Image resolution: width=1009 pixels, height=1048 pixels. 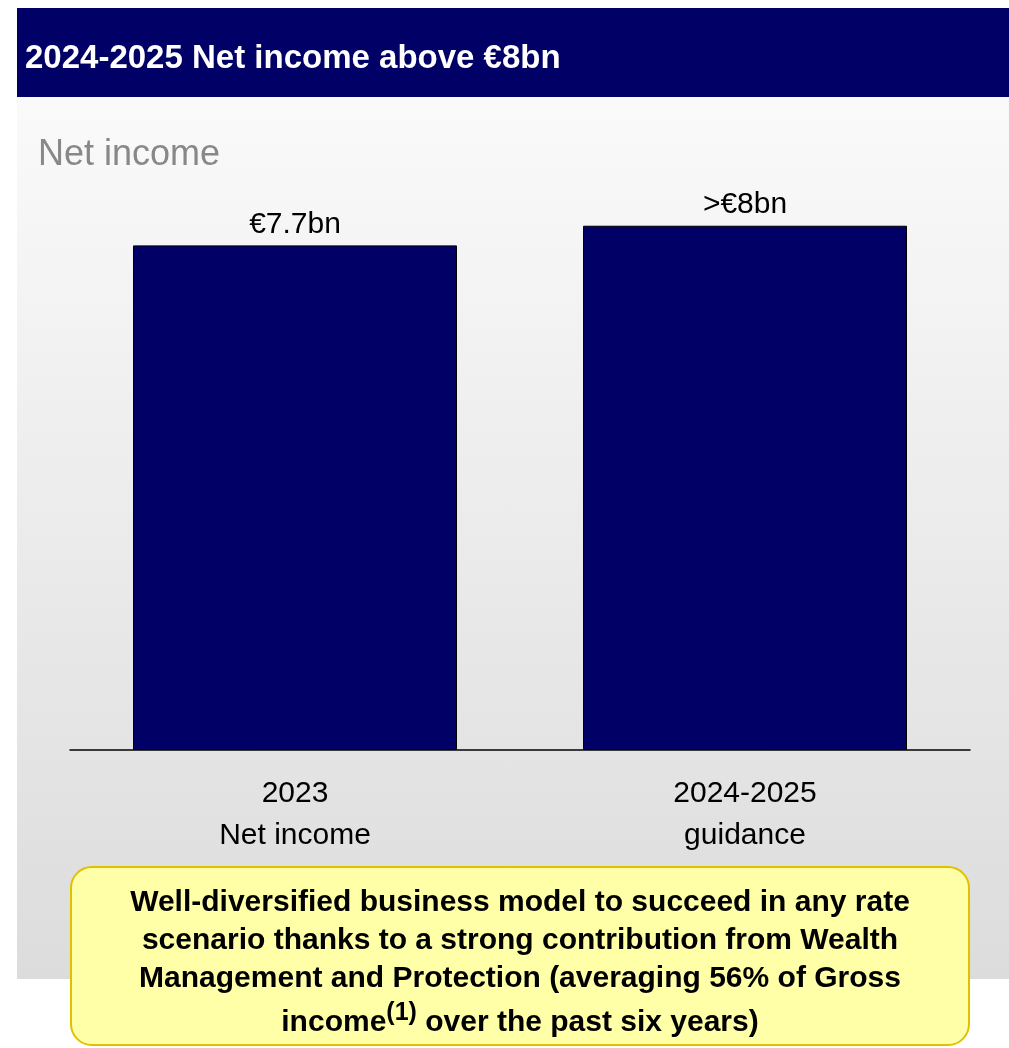 I want to click on chart-subtitle: Net income, so click(x=129, y=153).